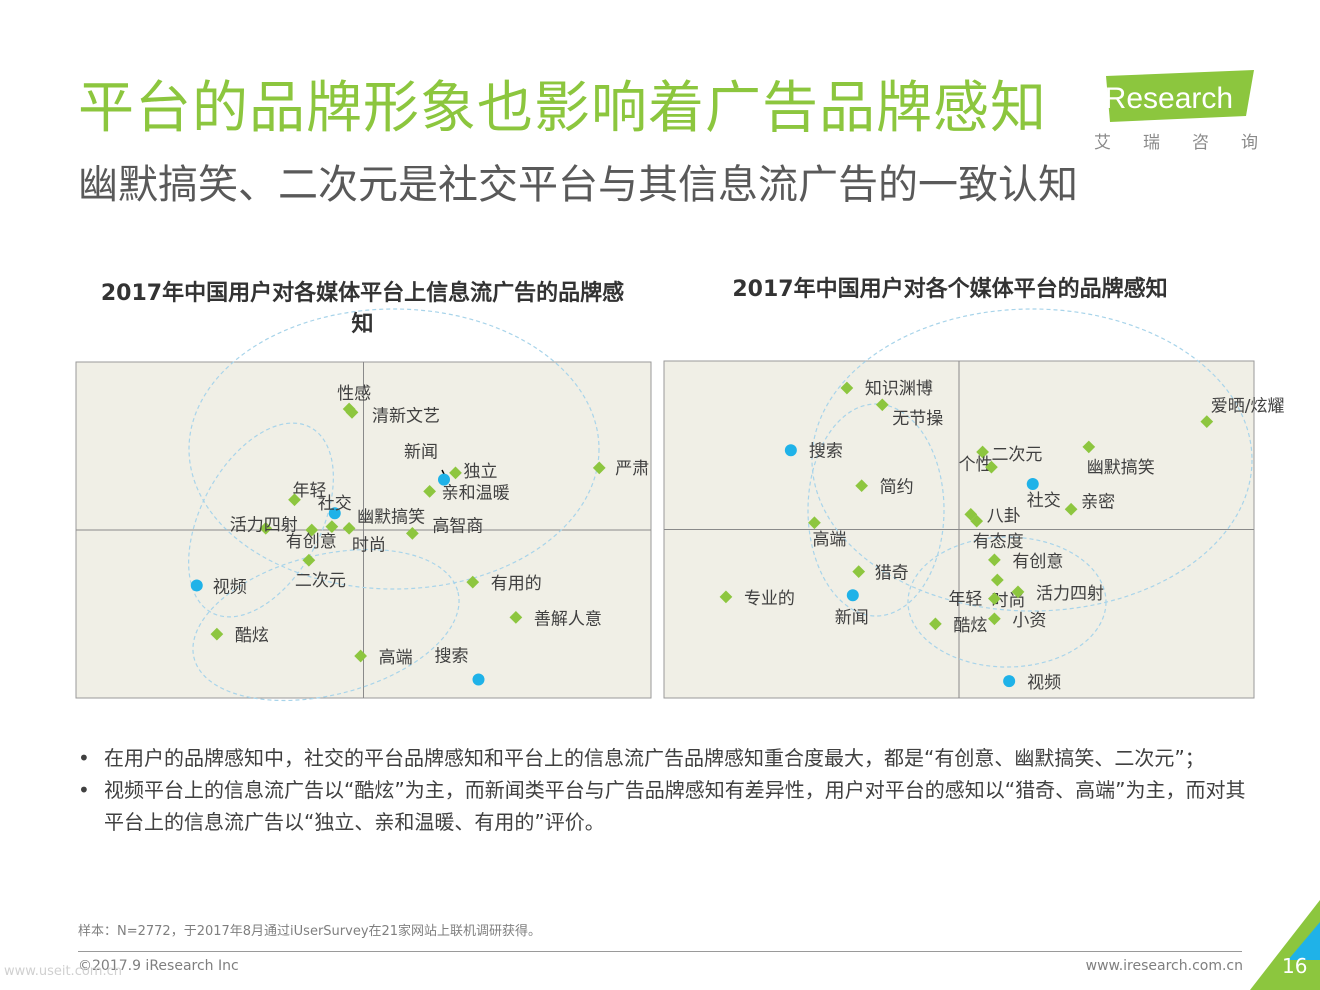 The width and height of the screenshot is (1320, 990). Describe the element at coordinates (1102, 143) in the screenshot. I see `logo-char: 艾` at that location.